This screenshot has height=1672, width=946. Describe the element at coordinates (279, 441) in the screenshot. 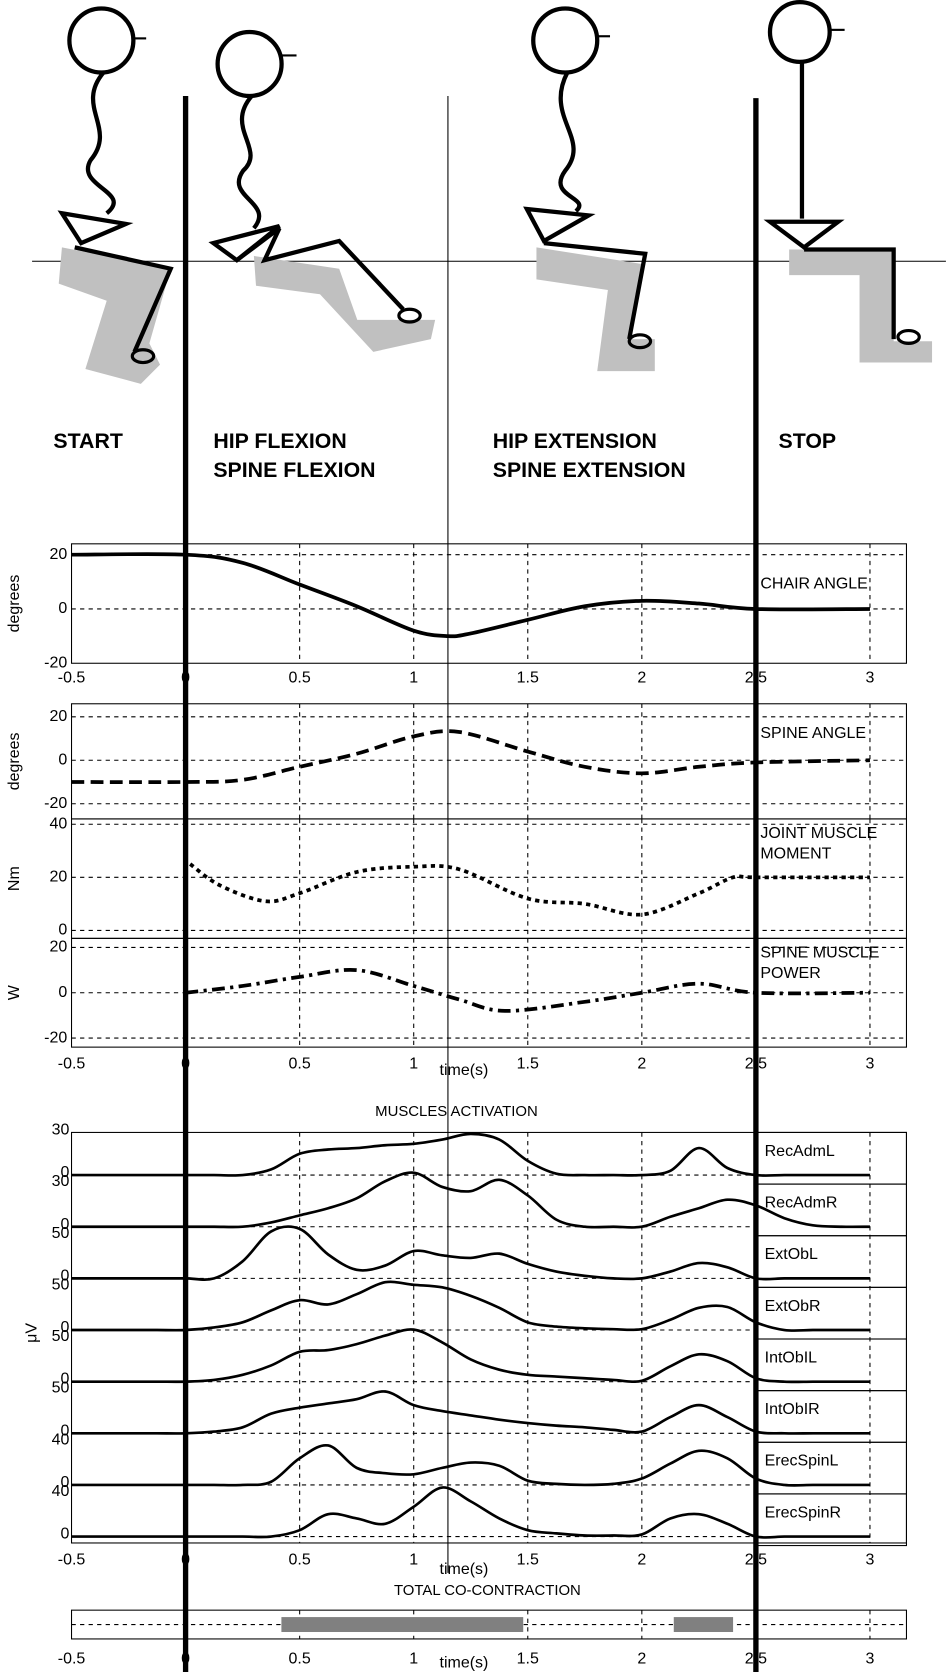

I see `phase-label: HIP FLEXION` at that location.